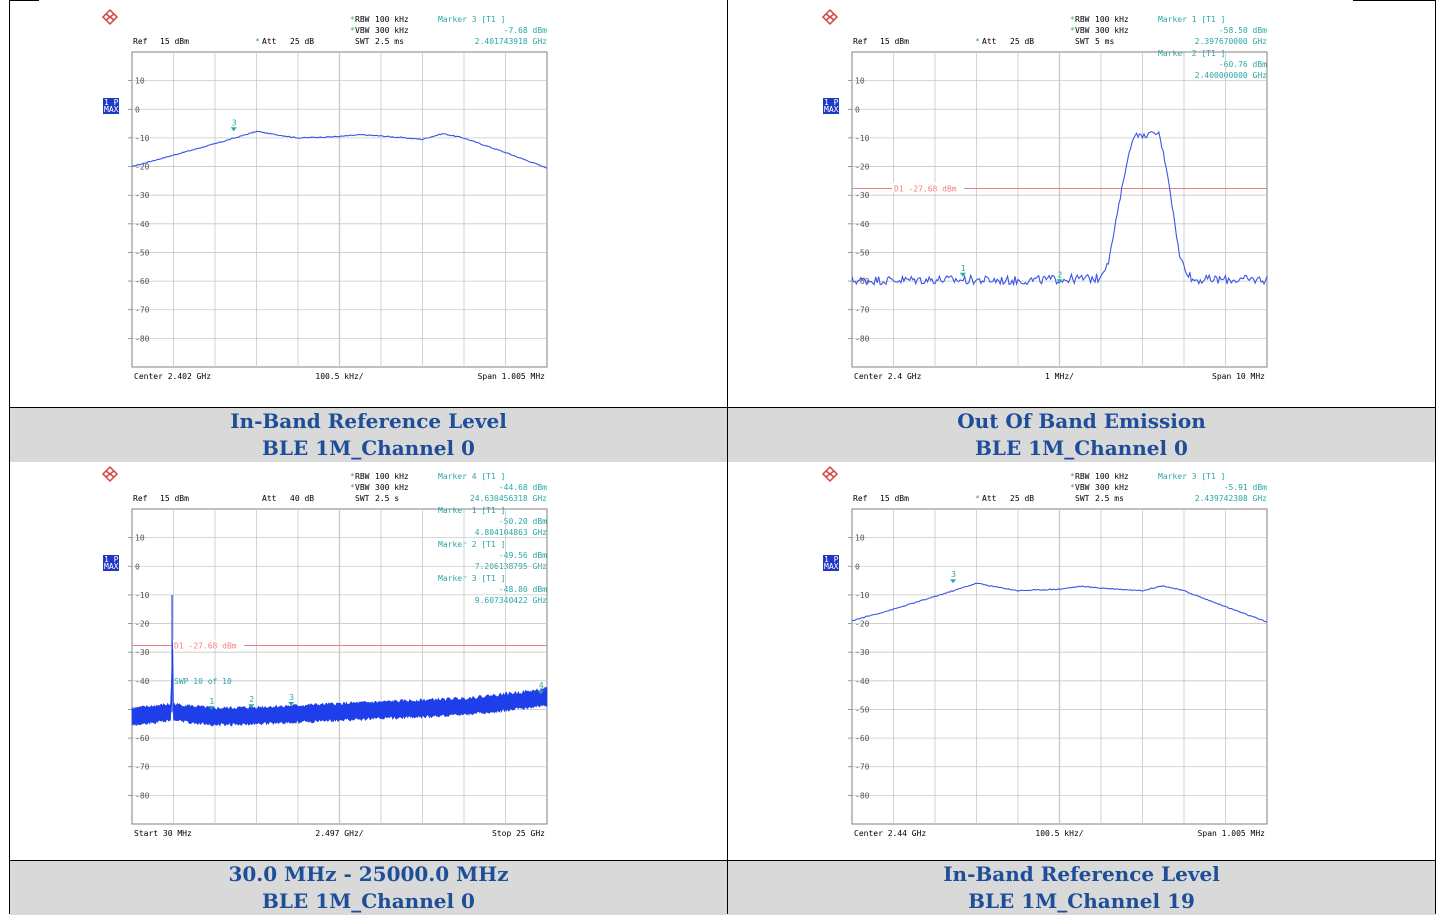  Describe the element at coordinates (963, 268) in the screenshot. I see `marker-number: 1` at that location.